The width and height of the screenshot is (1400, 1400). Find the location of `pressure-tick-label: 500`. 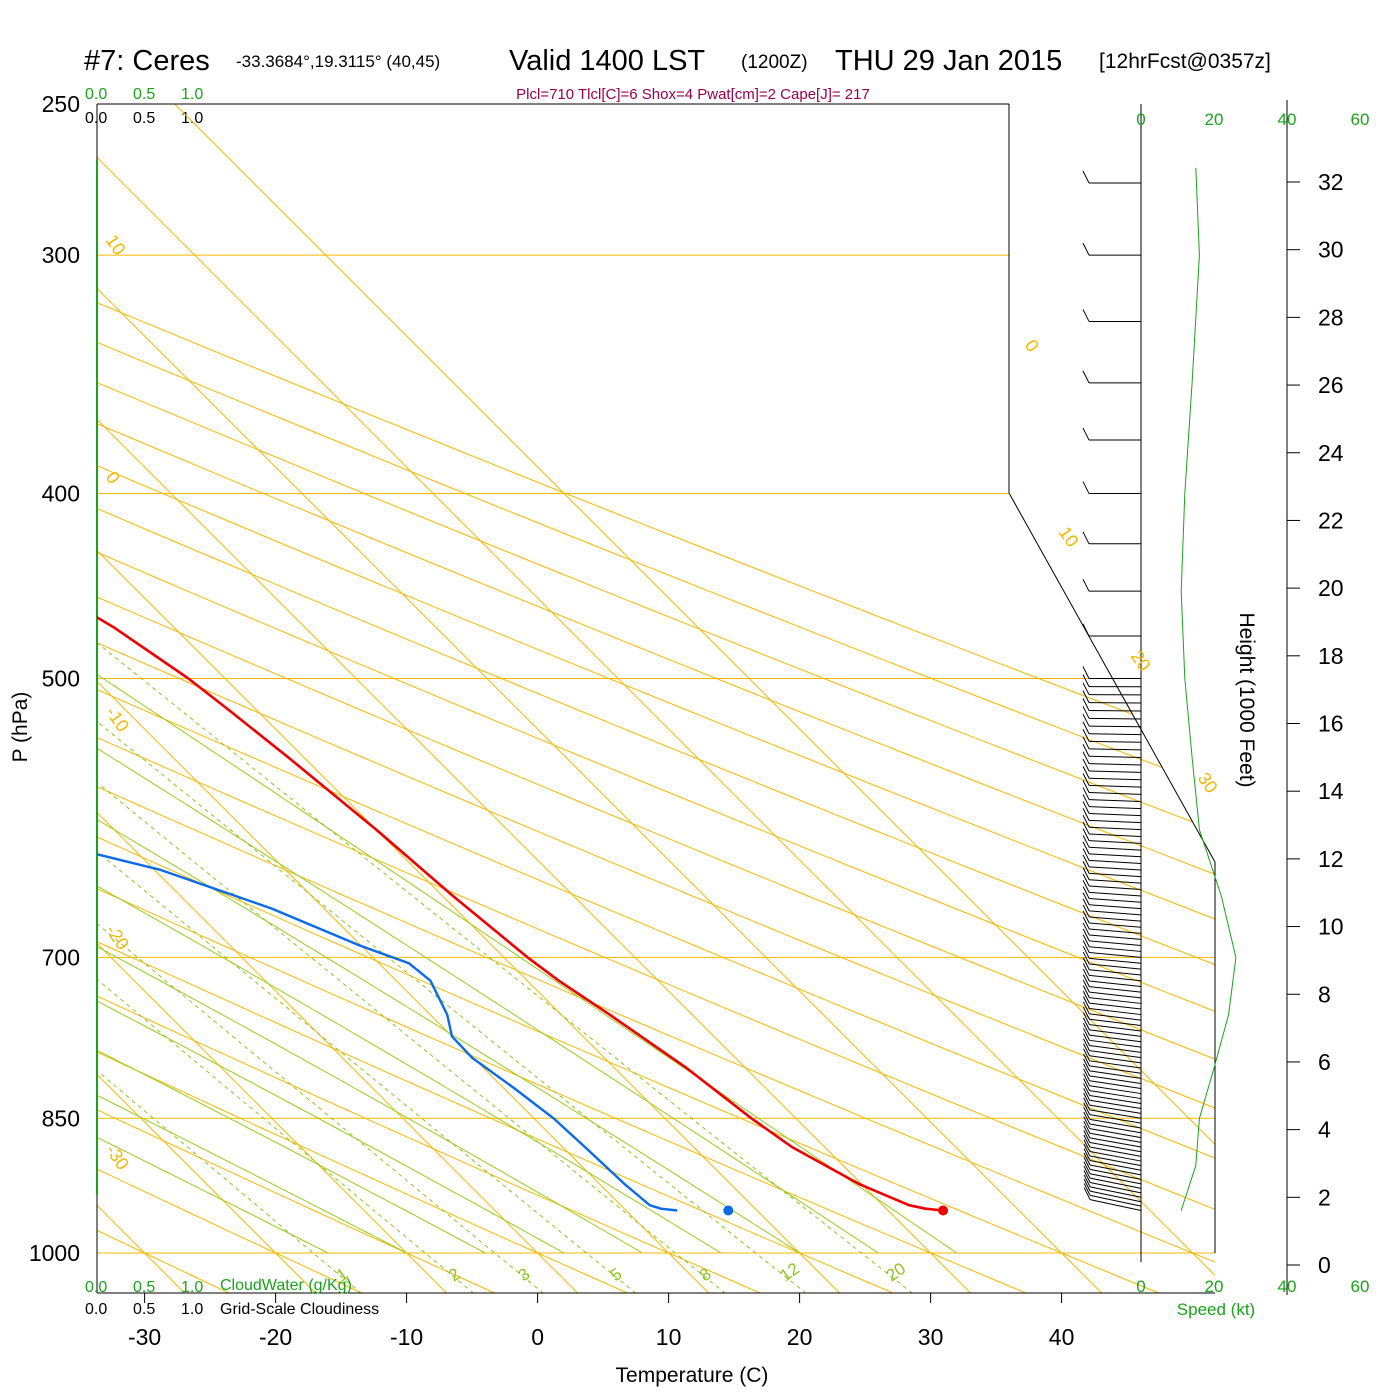

pressure-tick-label: 500 is located at coordinates (61, 679).